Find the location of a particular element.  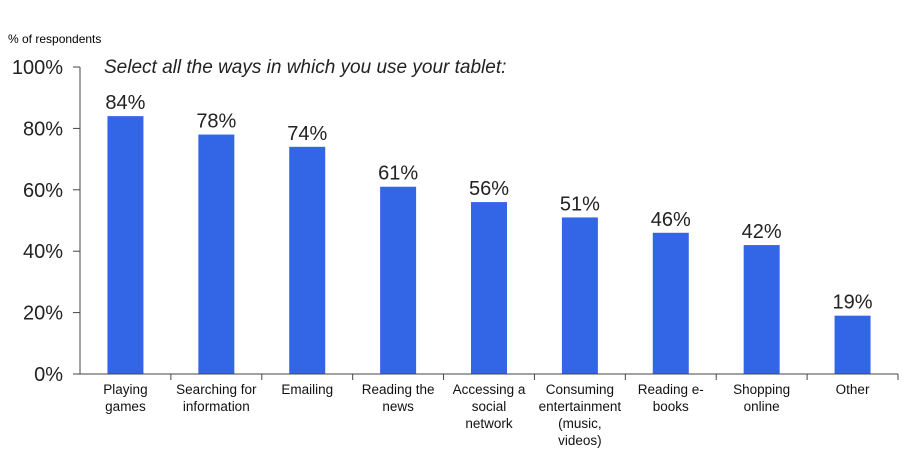

value-label: 61% is located at coordinates (398, 174).